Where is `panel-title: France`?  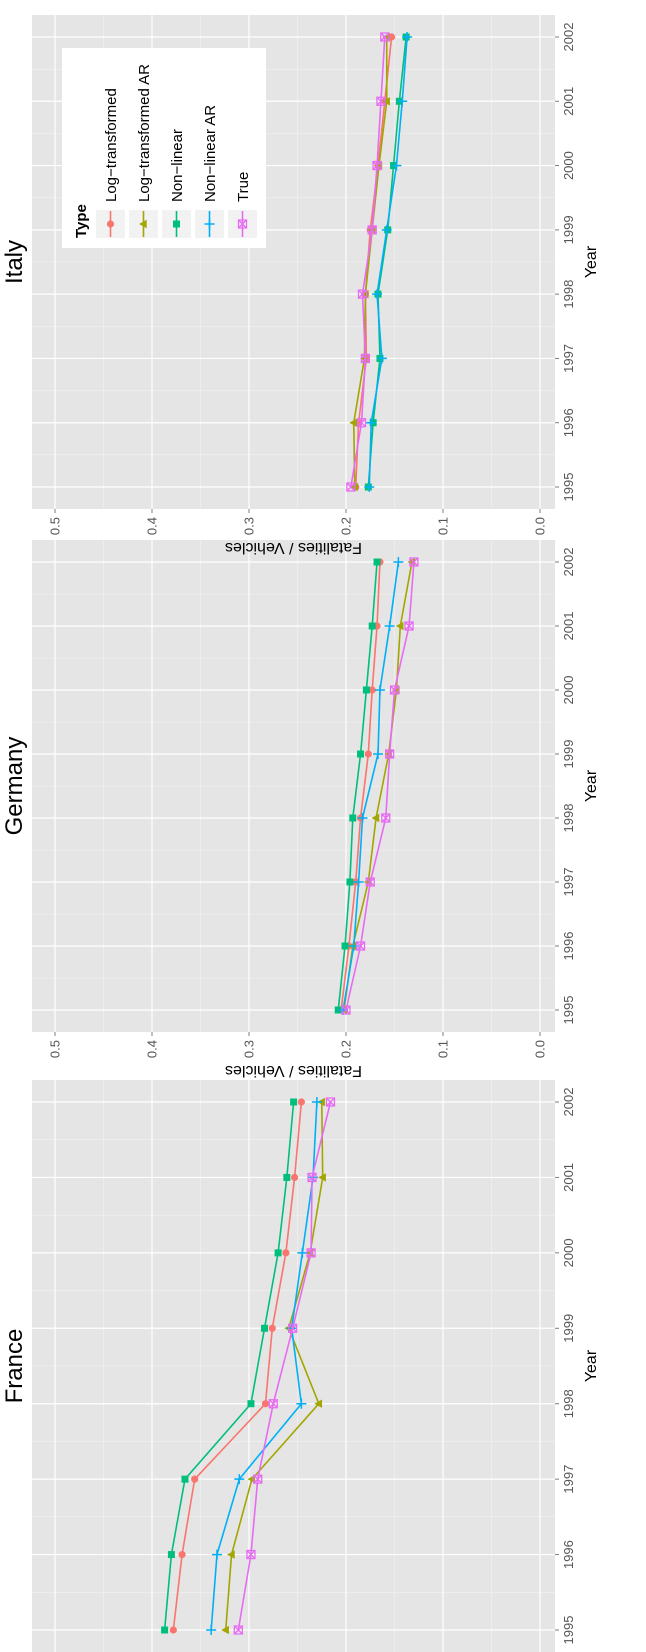 panel-title: France is located at coordinates (14, 1366).